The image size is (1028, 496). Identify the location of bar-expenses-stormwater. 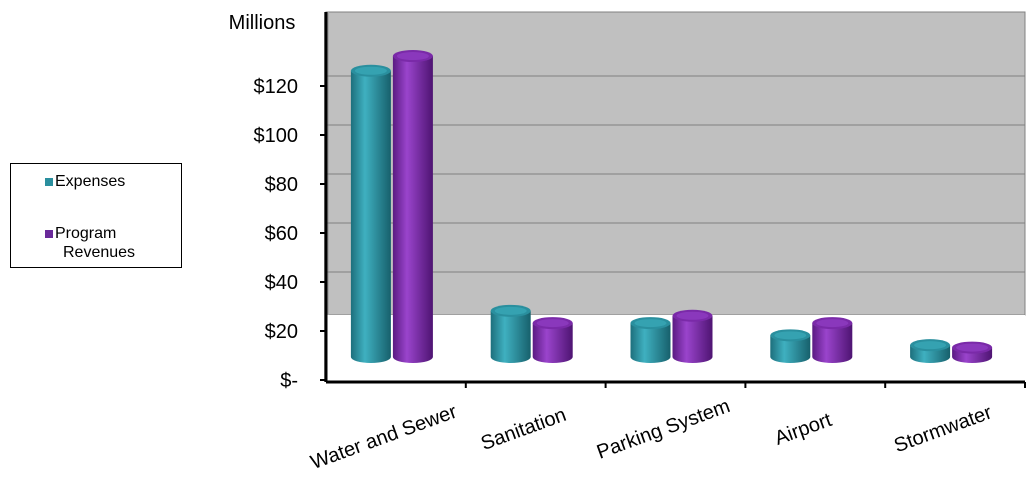
(930, 351).